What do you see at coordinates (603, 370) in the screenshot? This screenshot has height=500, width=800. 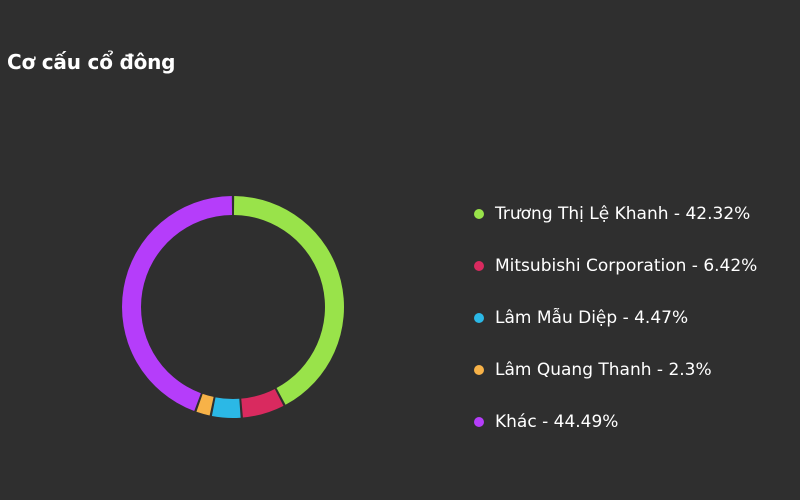 I see `legend-label: Lâm Quang Thanh - 2.3%` at bounding box center [603, 370].